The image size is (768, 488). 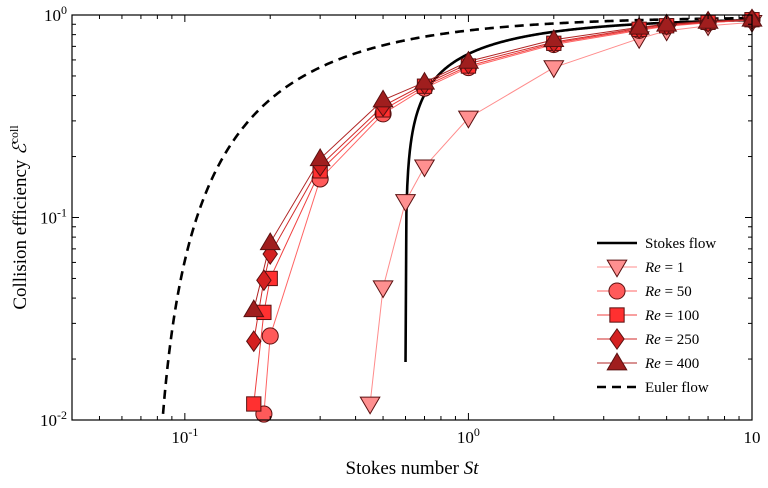 What do you see at coordinates (677, 388) in the screenshot?
I see `legend-entry-label: Euler flow` at bounding box center [677, 388].